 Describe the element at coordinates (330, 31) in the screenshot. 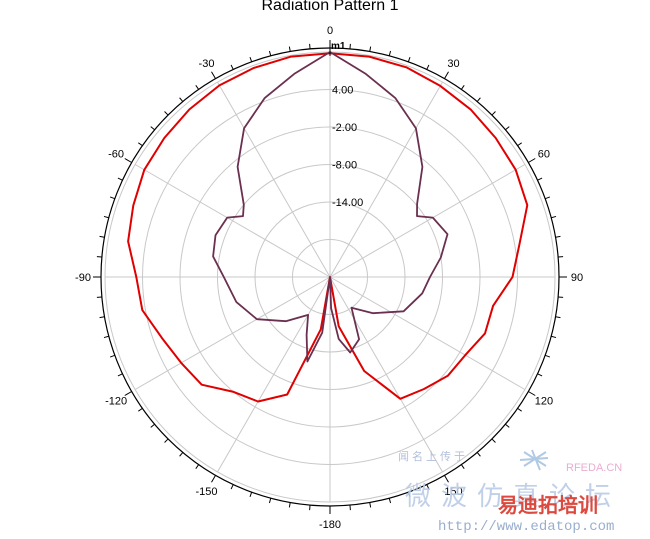

I see `angle-tick-label: 0` at that location.